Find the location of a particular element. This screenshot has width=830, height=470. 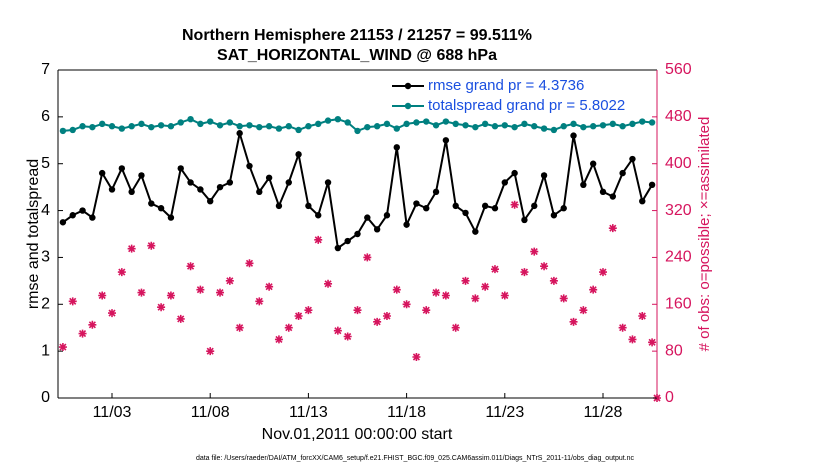

y-tick-label: 2 is located at coordinates (45, 304).